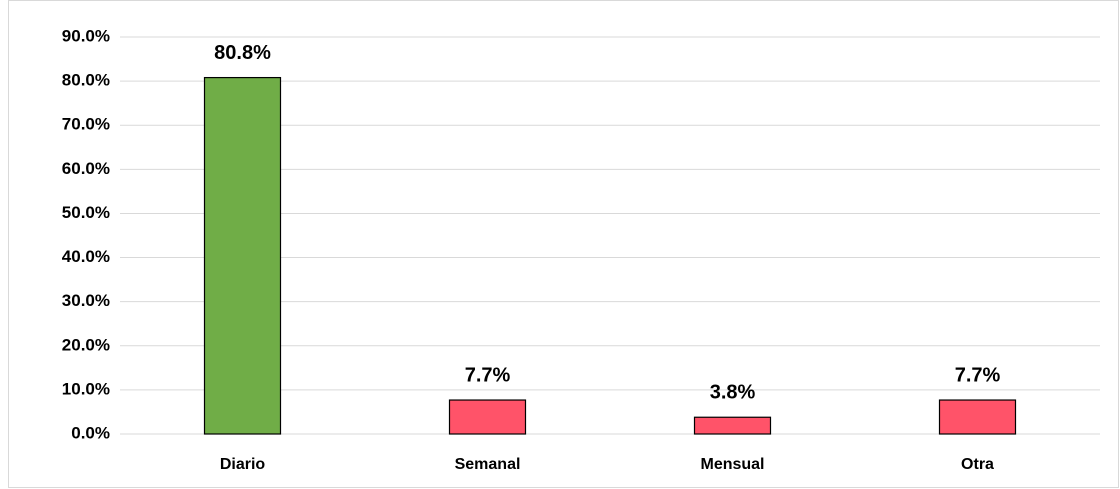 This screenshot has width=1120, height=489. What do you see at coordinates (243, 464) in the screenshot?
I see `x-tick-label: Diario` at bounding box center [243, 464].